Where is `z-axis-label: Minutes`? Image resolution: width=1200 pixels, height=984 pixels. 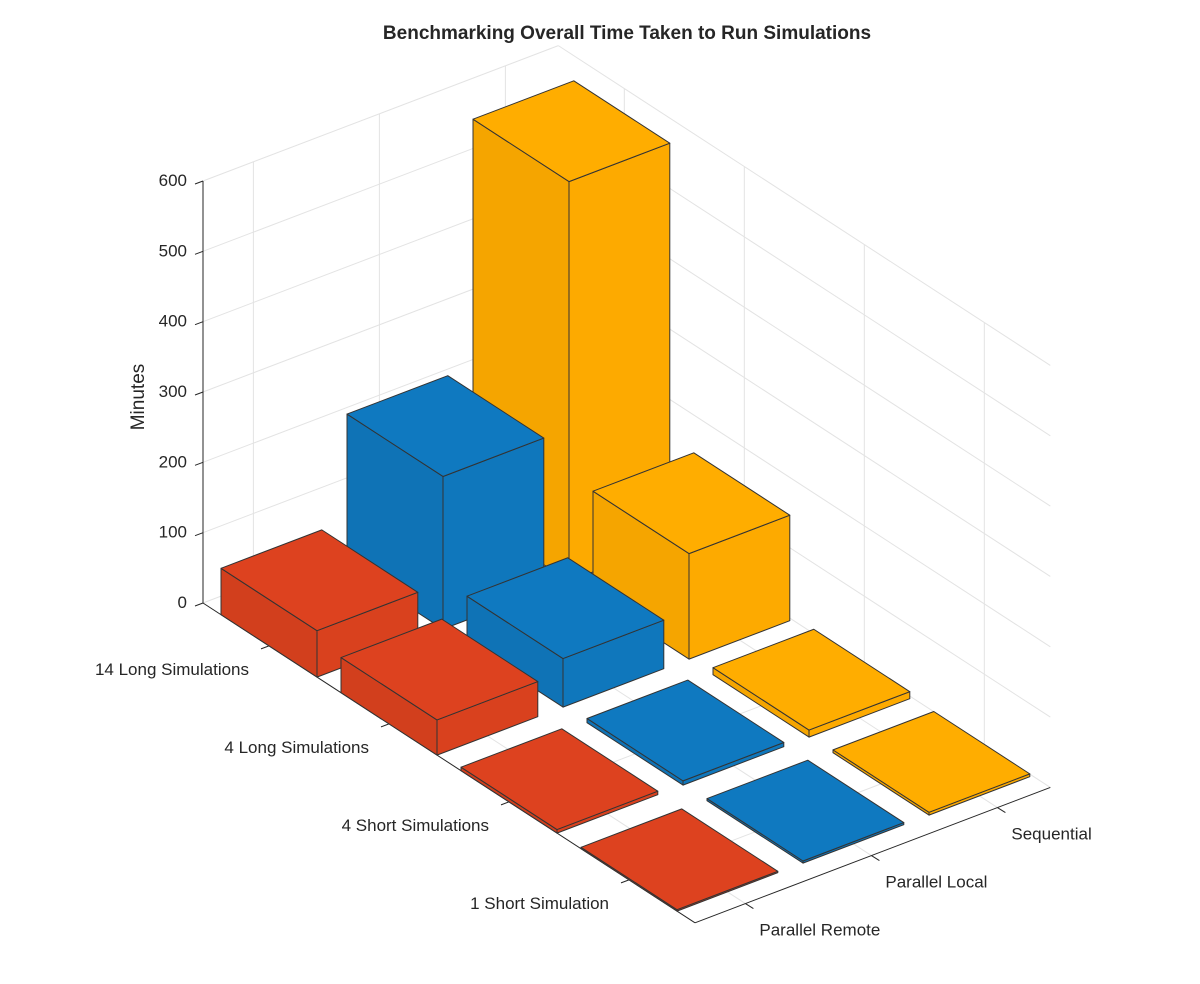 z-axis-label: Minutes is located at coordinates (138, 397).